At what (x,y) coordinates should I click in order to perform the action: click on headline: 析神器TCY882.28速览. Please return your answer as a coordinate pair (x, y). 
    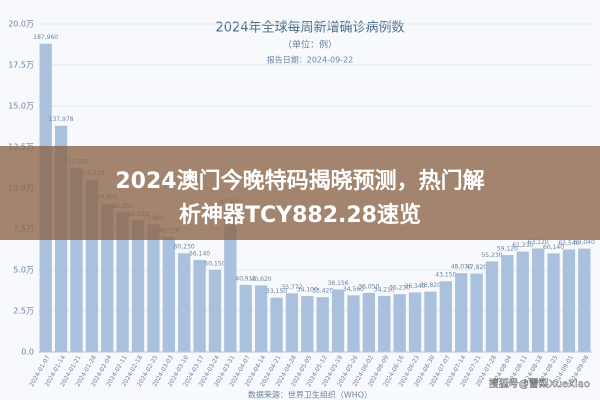
    Looking at the image, I should click on (300, 215).